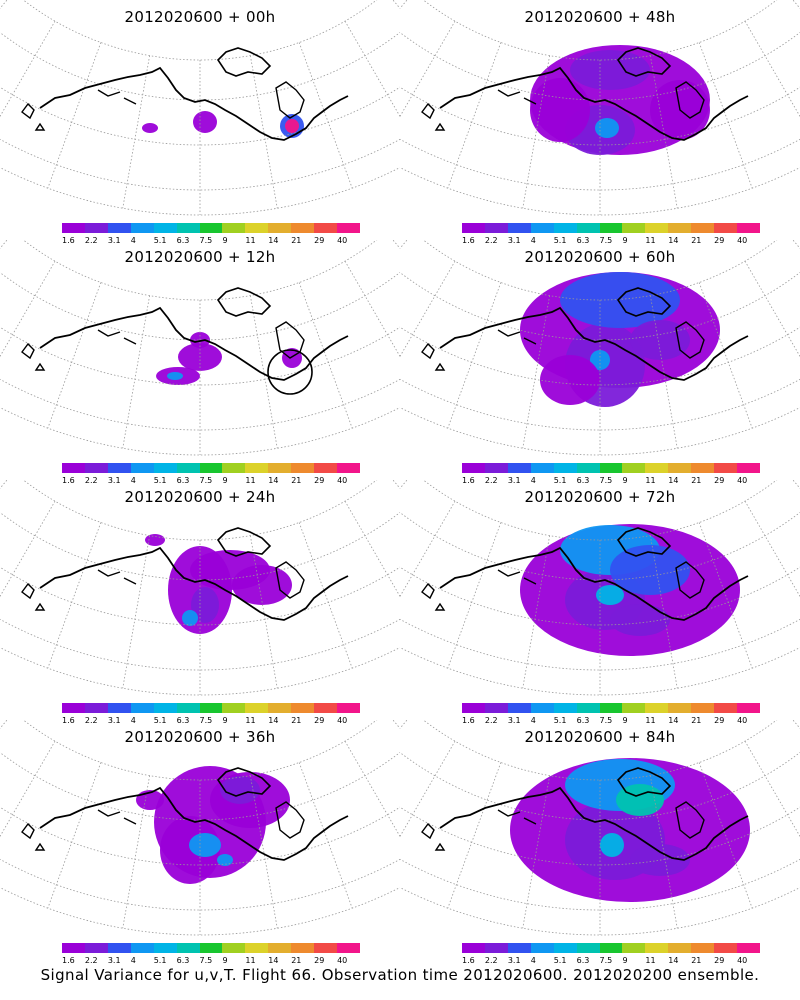 This screenshot has height=1000, width=800. Describe the element at coordinates (33, 596) in the screenshot. I see `western-islands` at that location.